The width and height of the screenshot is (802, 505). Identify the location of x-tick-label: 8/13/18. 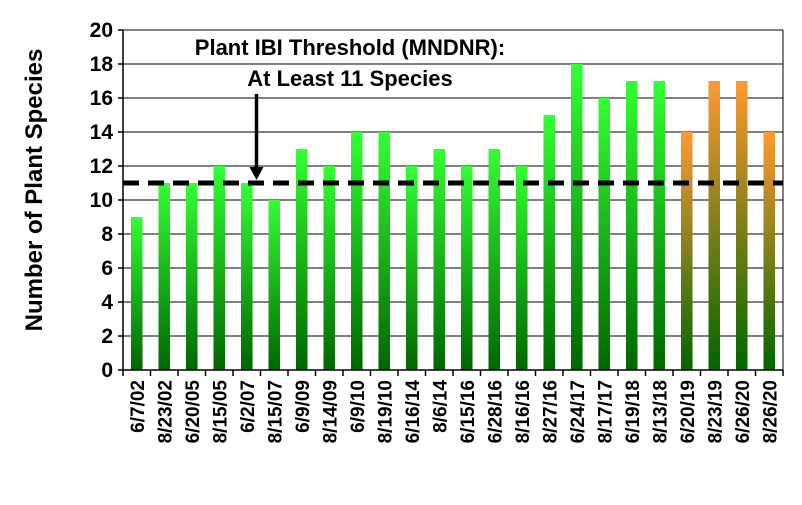
(660, 411).